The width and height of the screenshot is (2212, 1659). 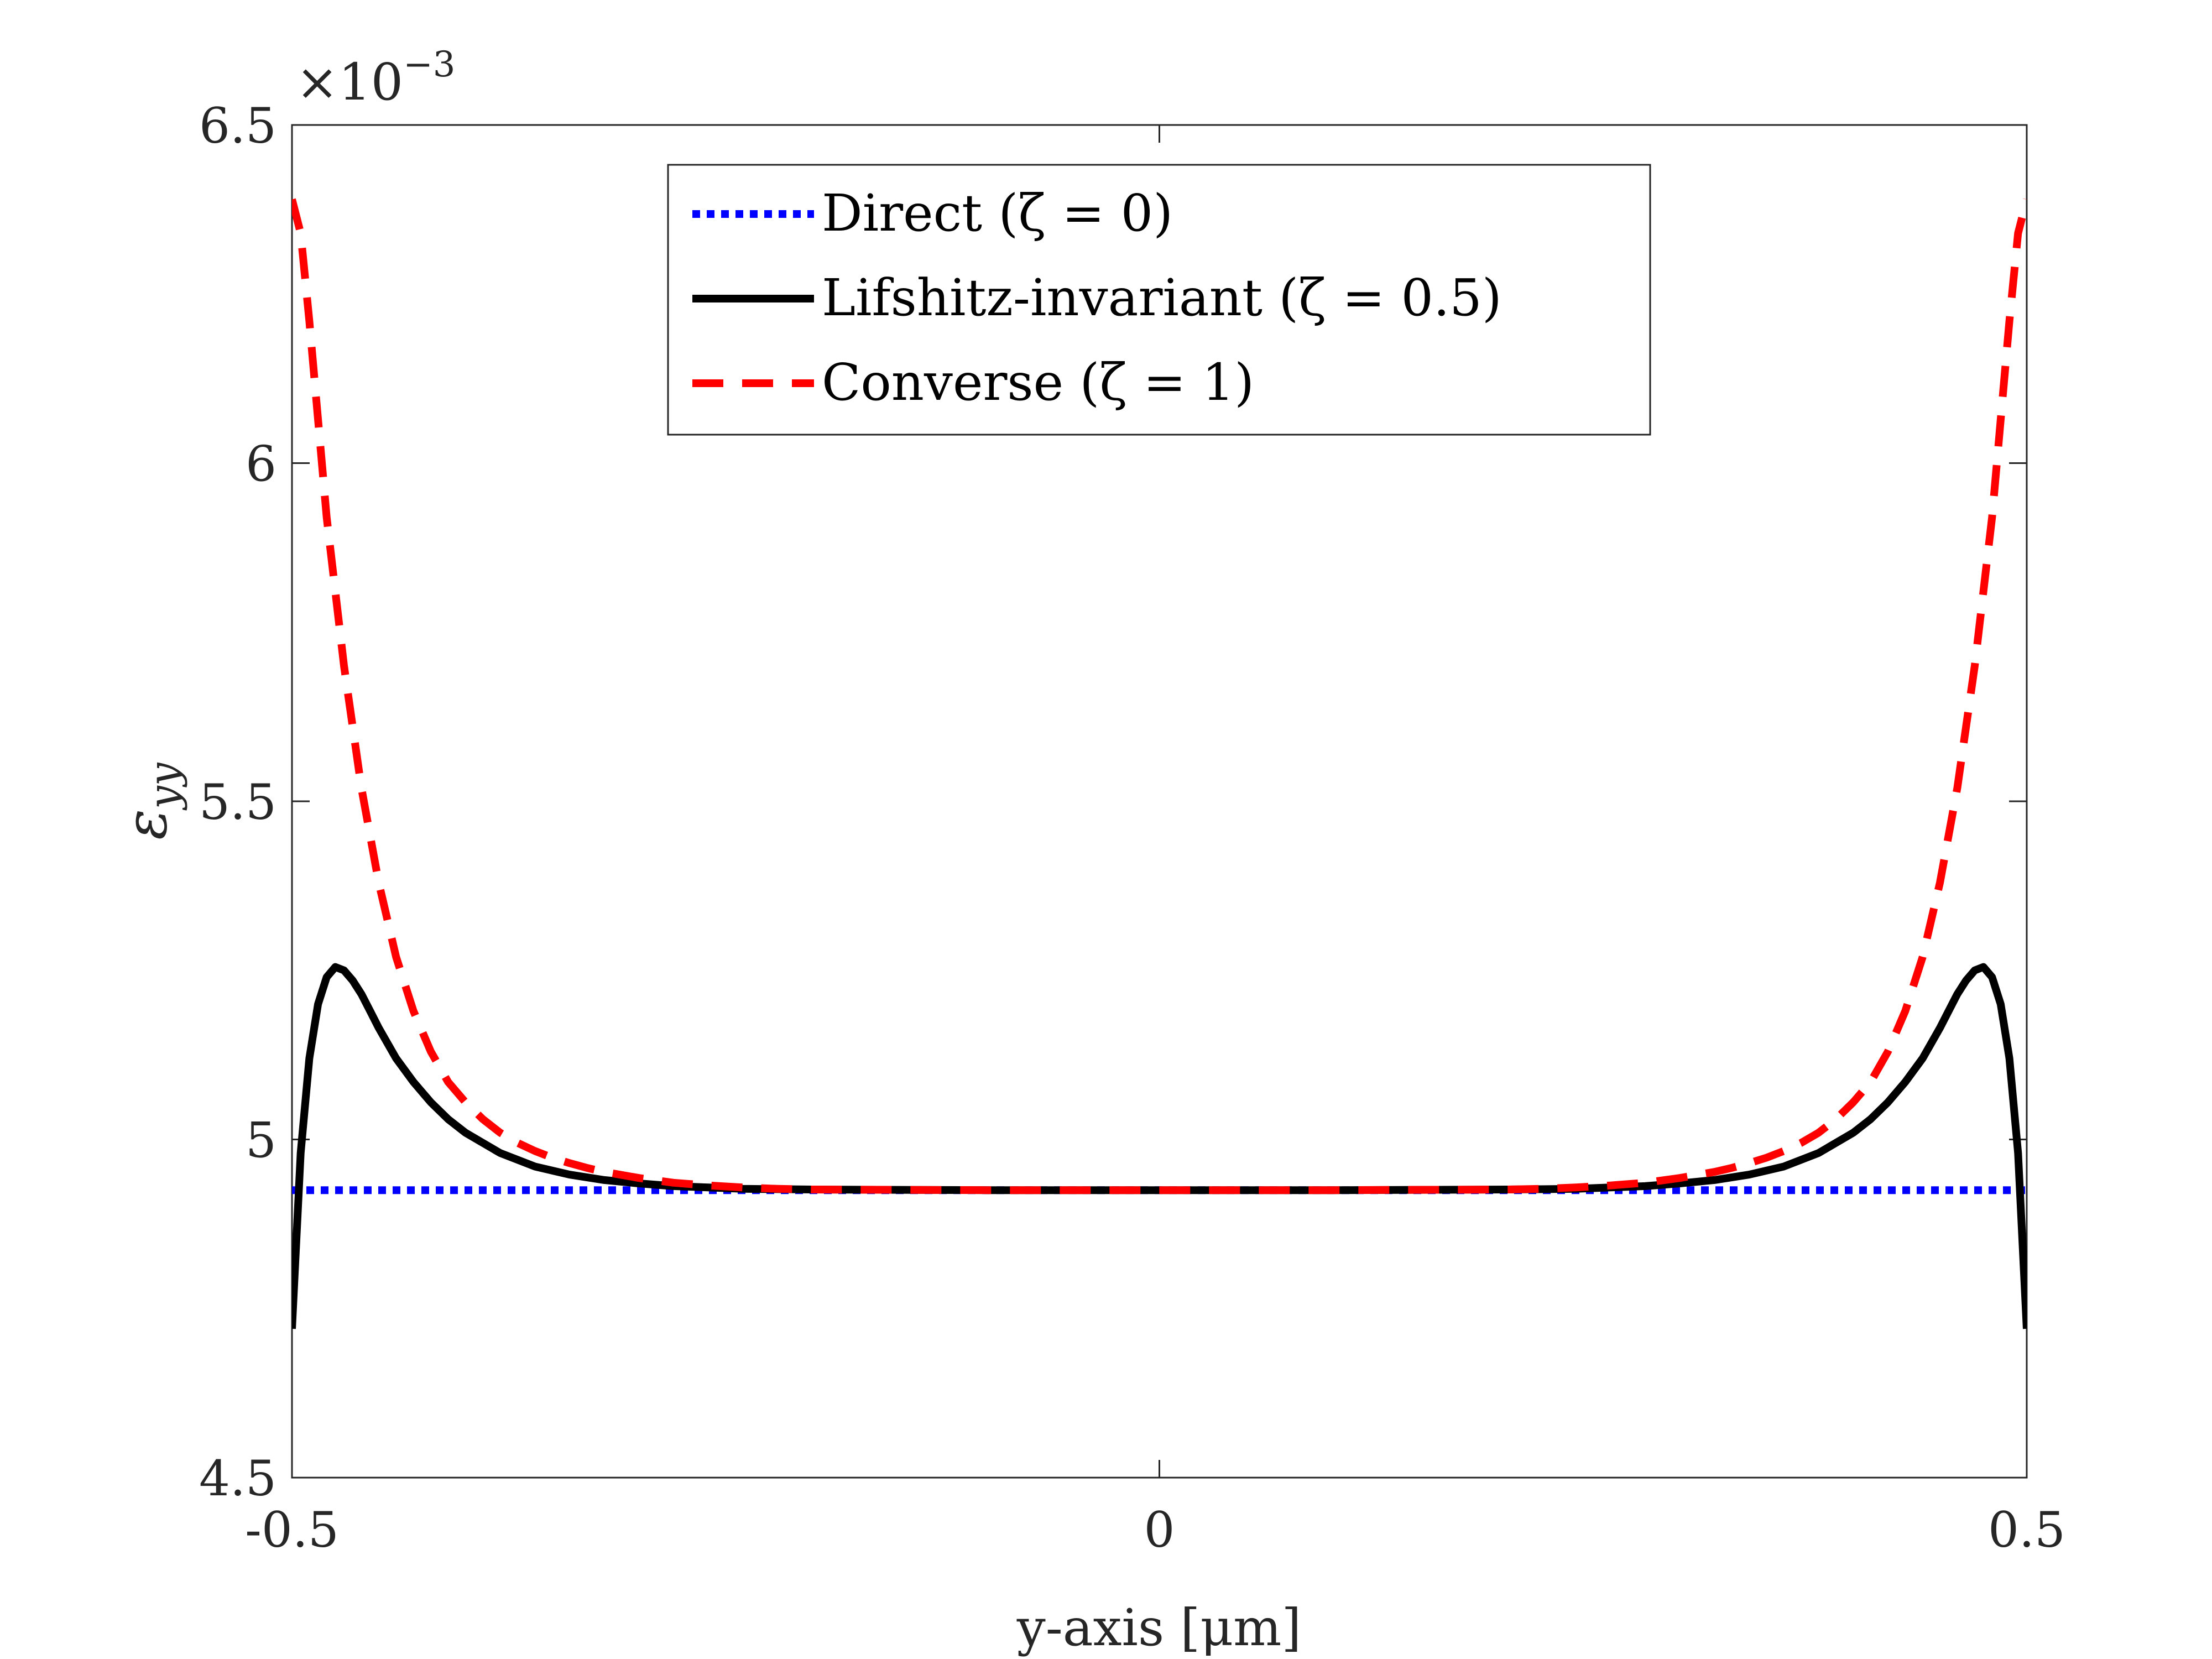 I want to click on legend-label-lifshitz: Lifshitz-invariant (ζ = 0.5), so click(x=1162, y=298).